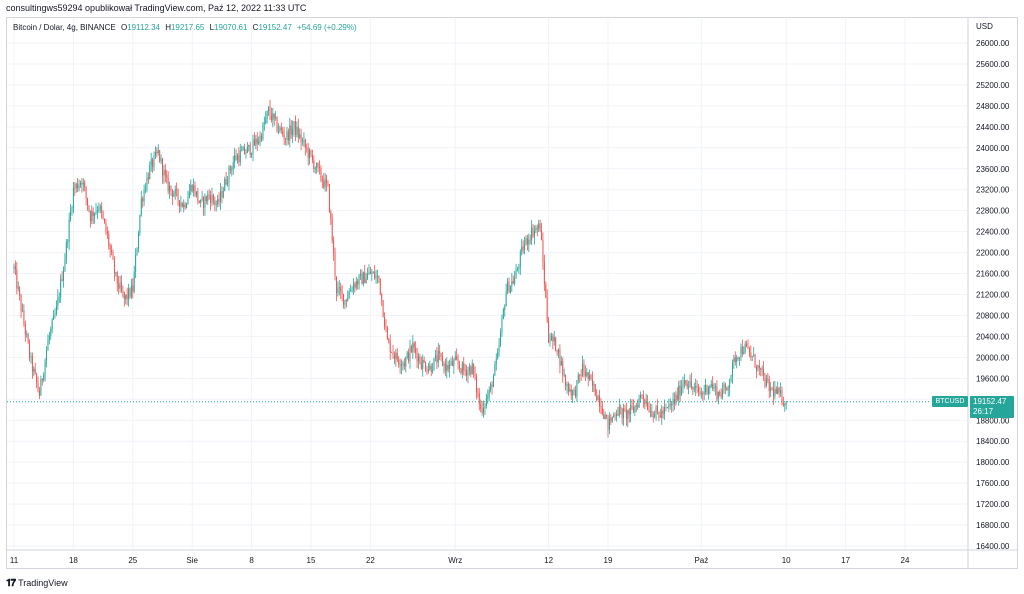 The width and height of the screenshot is (1024, 594). What do you see at coordinates (11, 583) in the screenshot?
I see `tradingview-logo-icon: 𝟏𝟕` at bounding box center [11, 583].